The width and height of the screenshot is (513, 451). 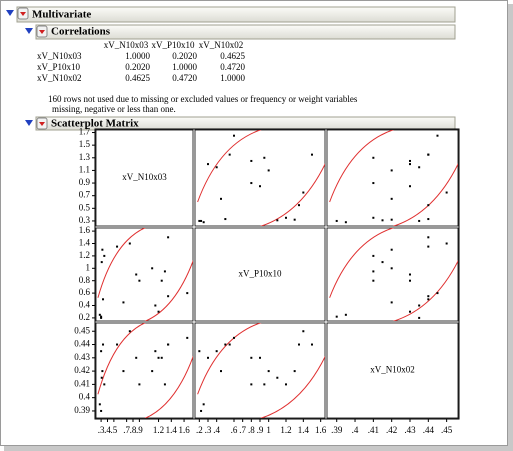 I want to click on x-tick-label: .8, so click(x=251, y=430).